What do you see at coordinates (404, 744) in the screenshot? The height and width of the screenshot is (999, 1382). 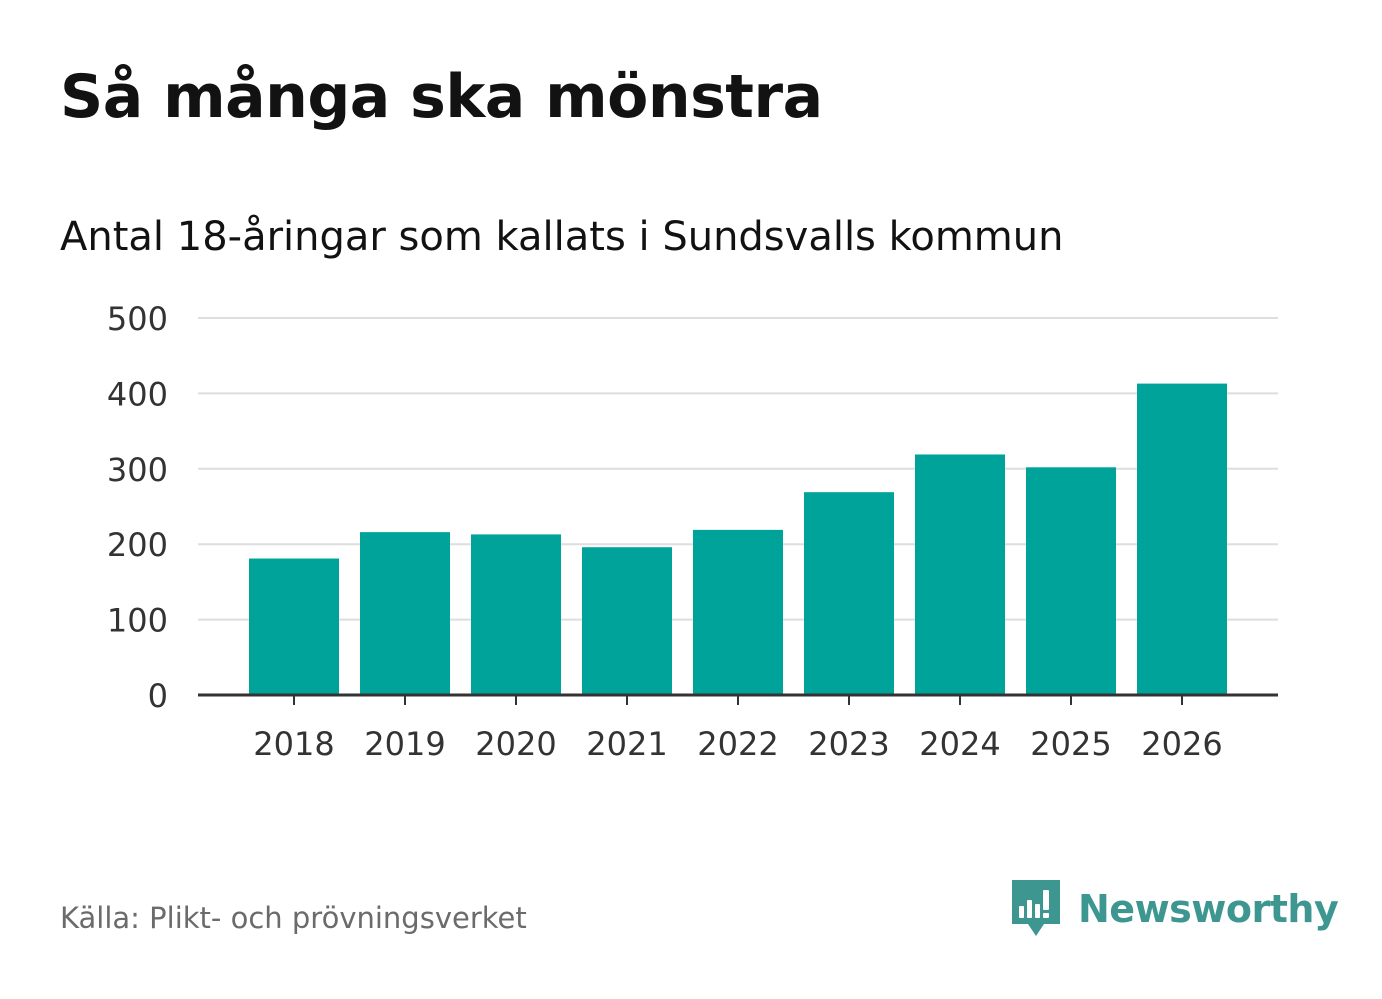 I see `x-tick-label: 2019` at bounding box center [404, 744].